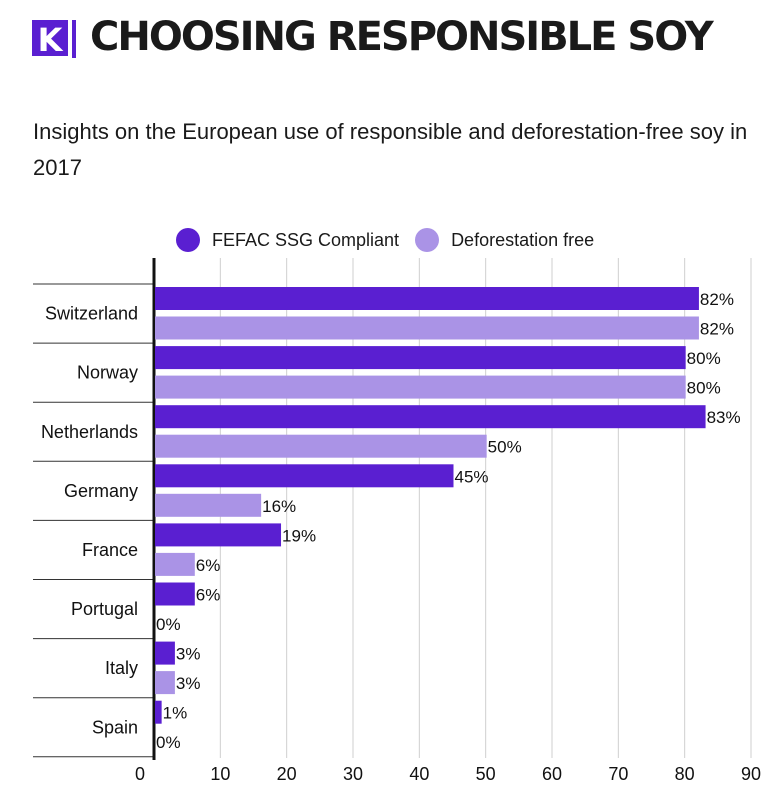 The image size is (784, 806). Describe the element at coordinates (402, 37) in the screenshot. I see `page-title: CHOOSING RESPONSIBLE SOY` at that location.